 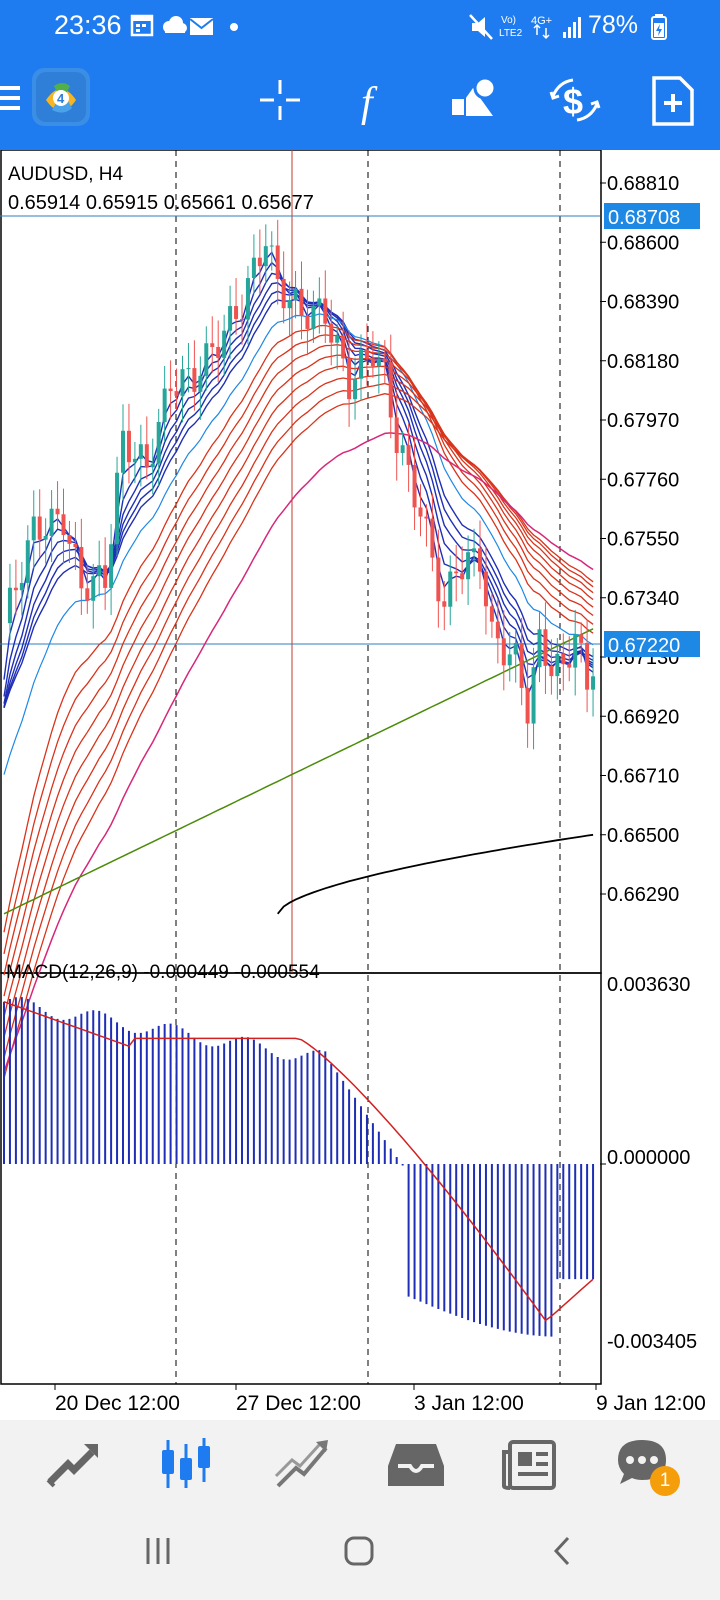 I want to click on svg-text: LTE2, so click(x=511, y=33).